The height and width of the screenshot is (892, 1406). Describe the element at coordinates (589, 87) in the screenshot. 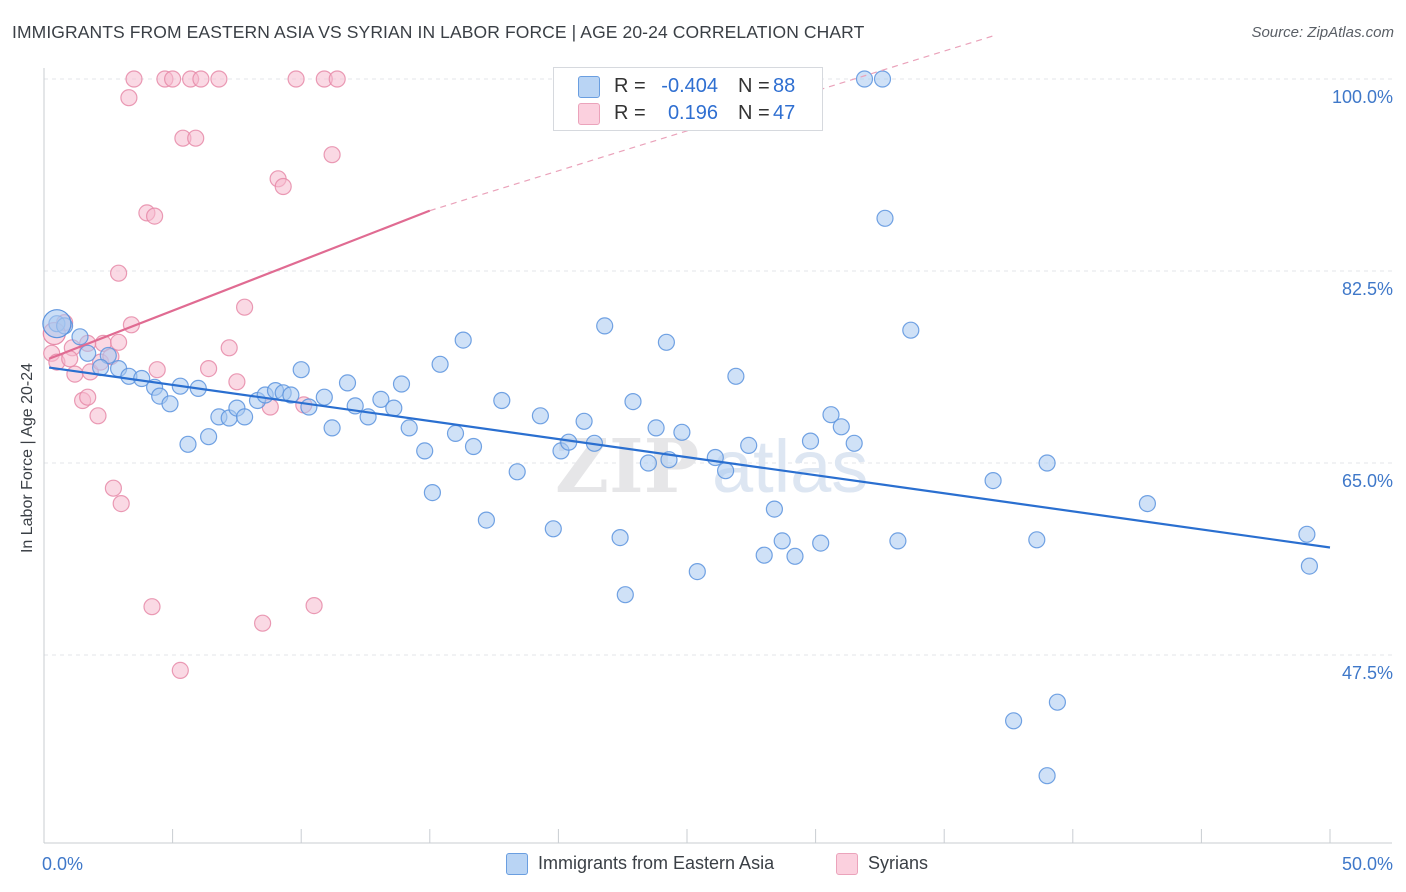

I see `legend-swatch-blue` at that location.